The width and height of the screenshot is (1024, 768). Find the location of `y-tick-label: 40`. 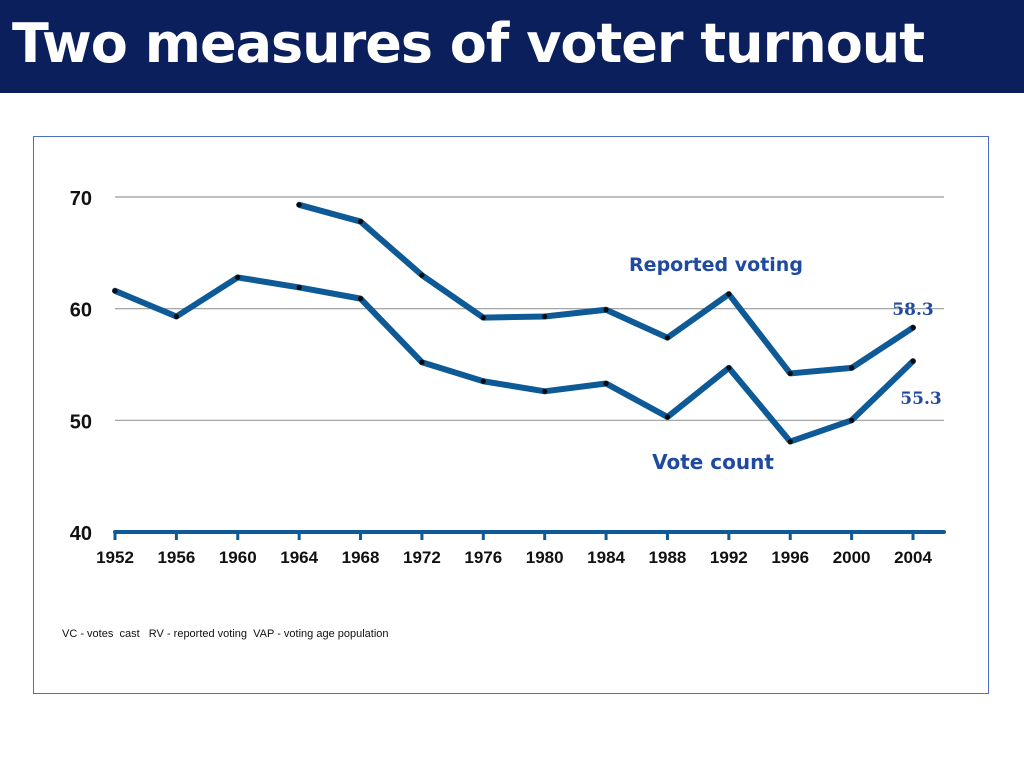

y-tick-label: 40 is located at coordinates (81, 534).